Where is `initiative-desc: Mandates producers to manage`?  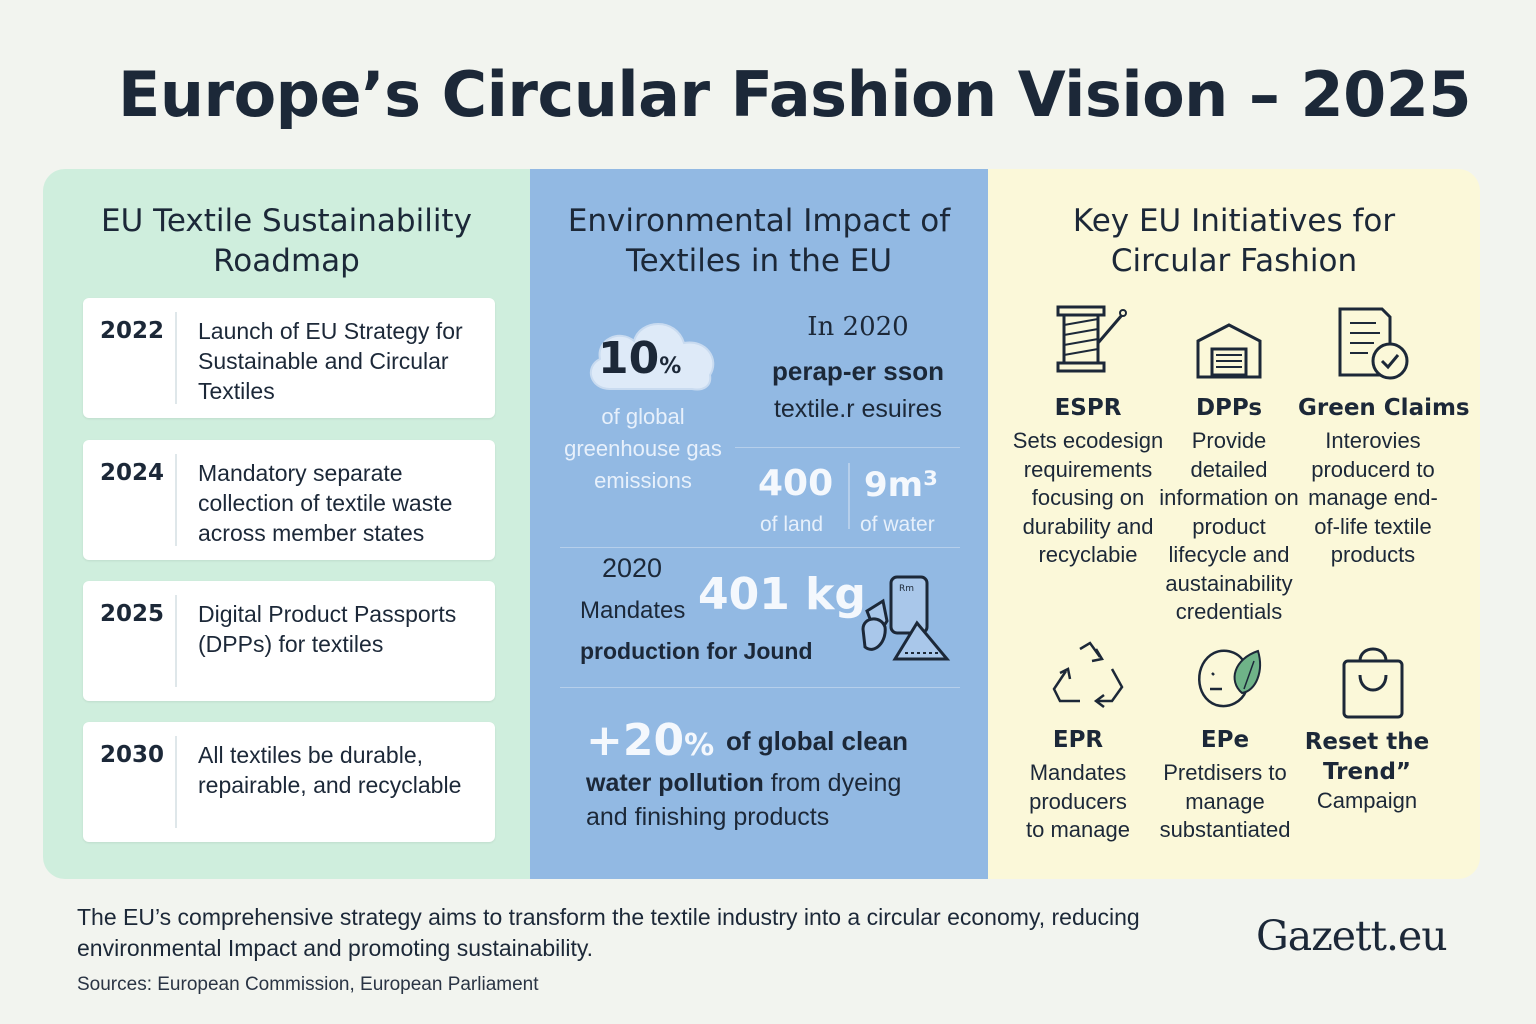 initiative-desc: Mandates producers to manage is located at coordinates (1078, 801).